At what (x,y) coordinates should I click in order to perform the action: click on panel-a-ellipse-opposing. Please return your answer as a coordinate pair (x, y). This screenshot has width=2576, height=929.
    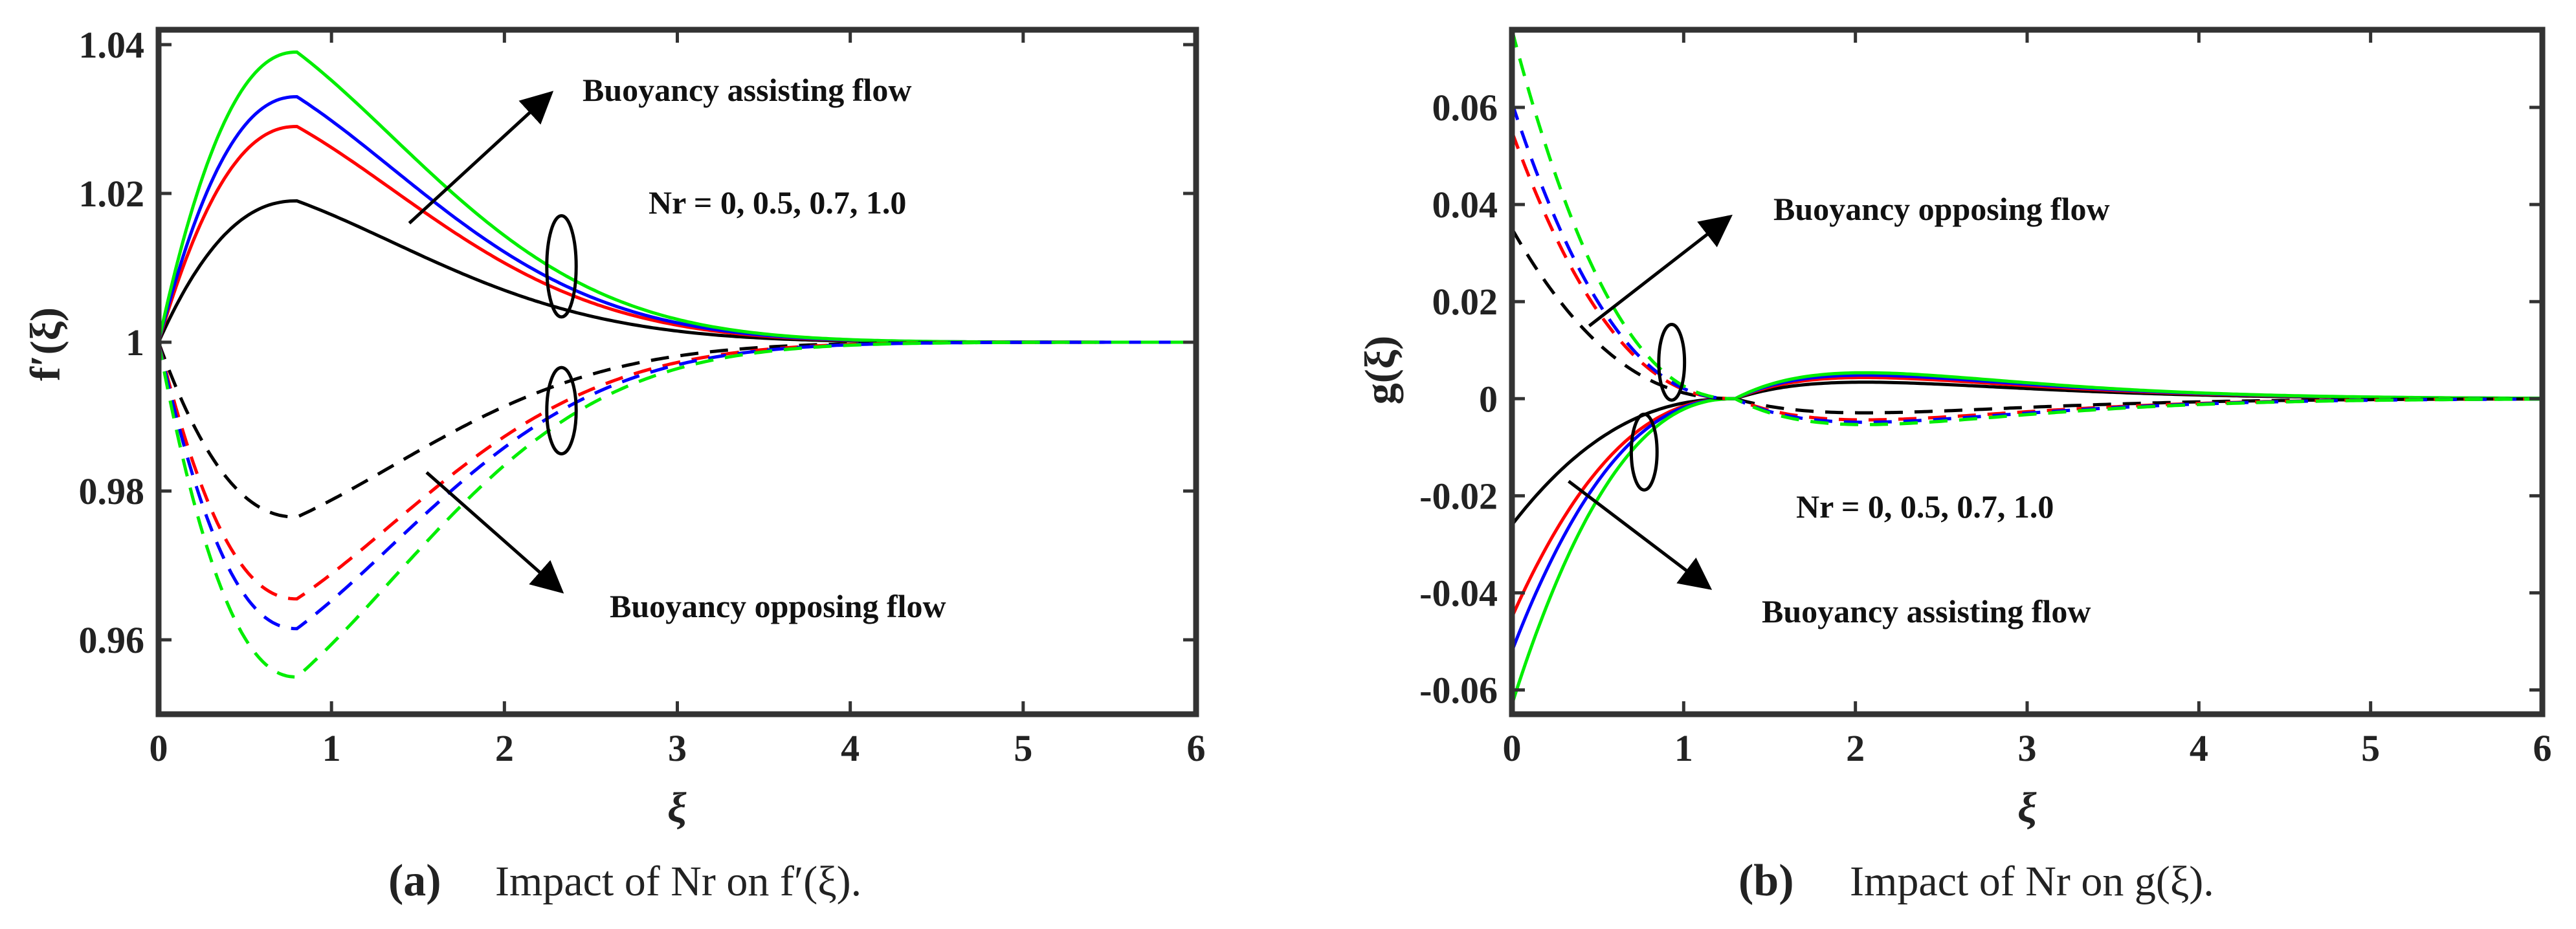
    Looking at the image, I should click on (561, 410).